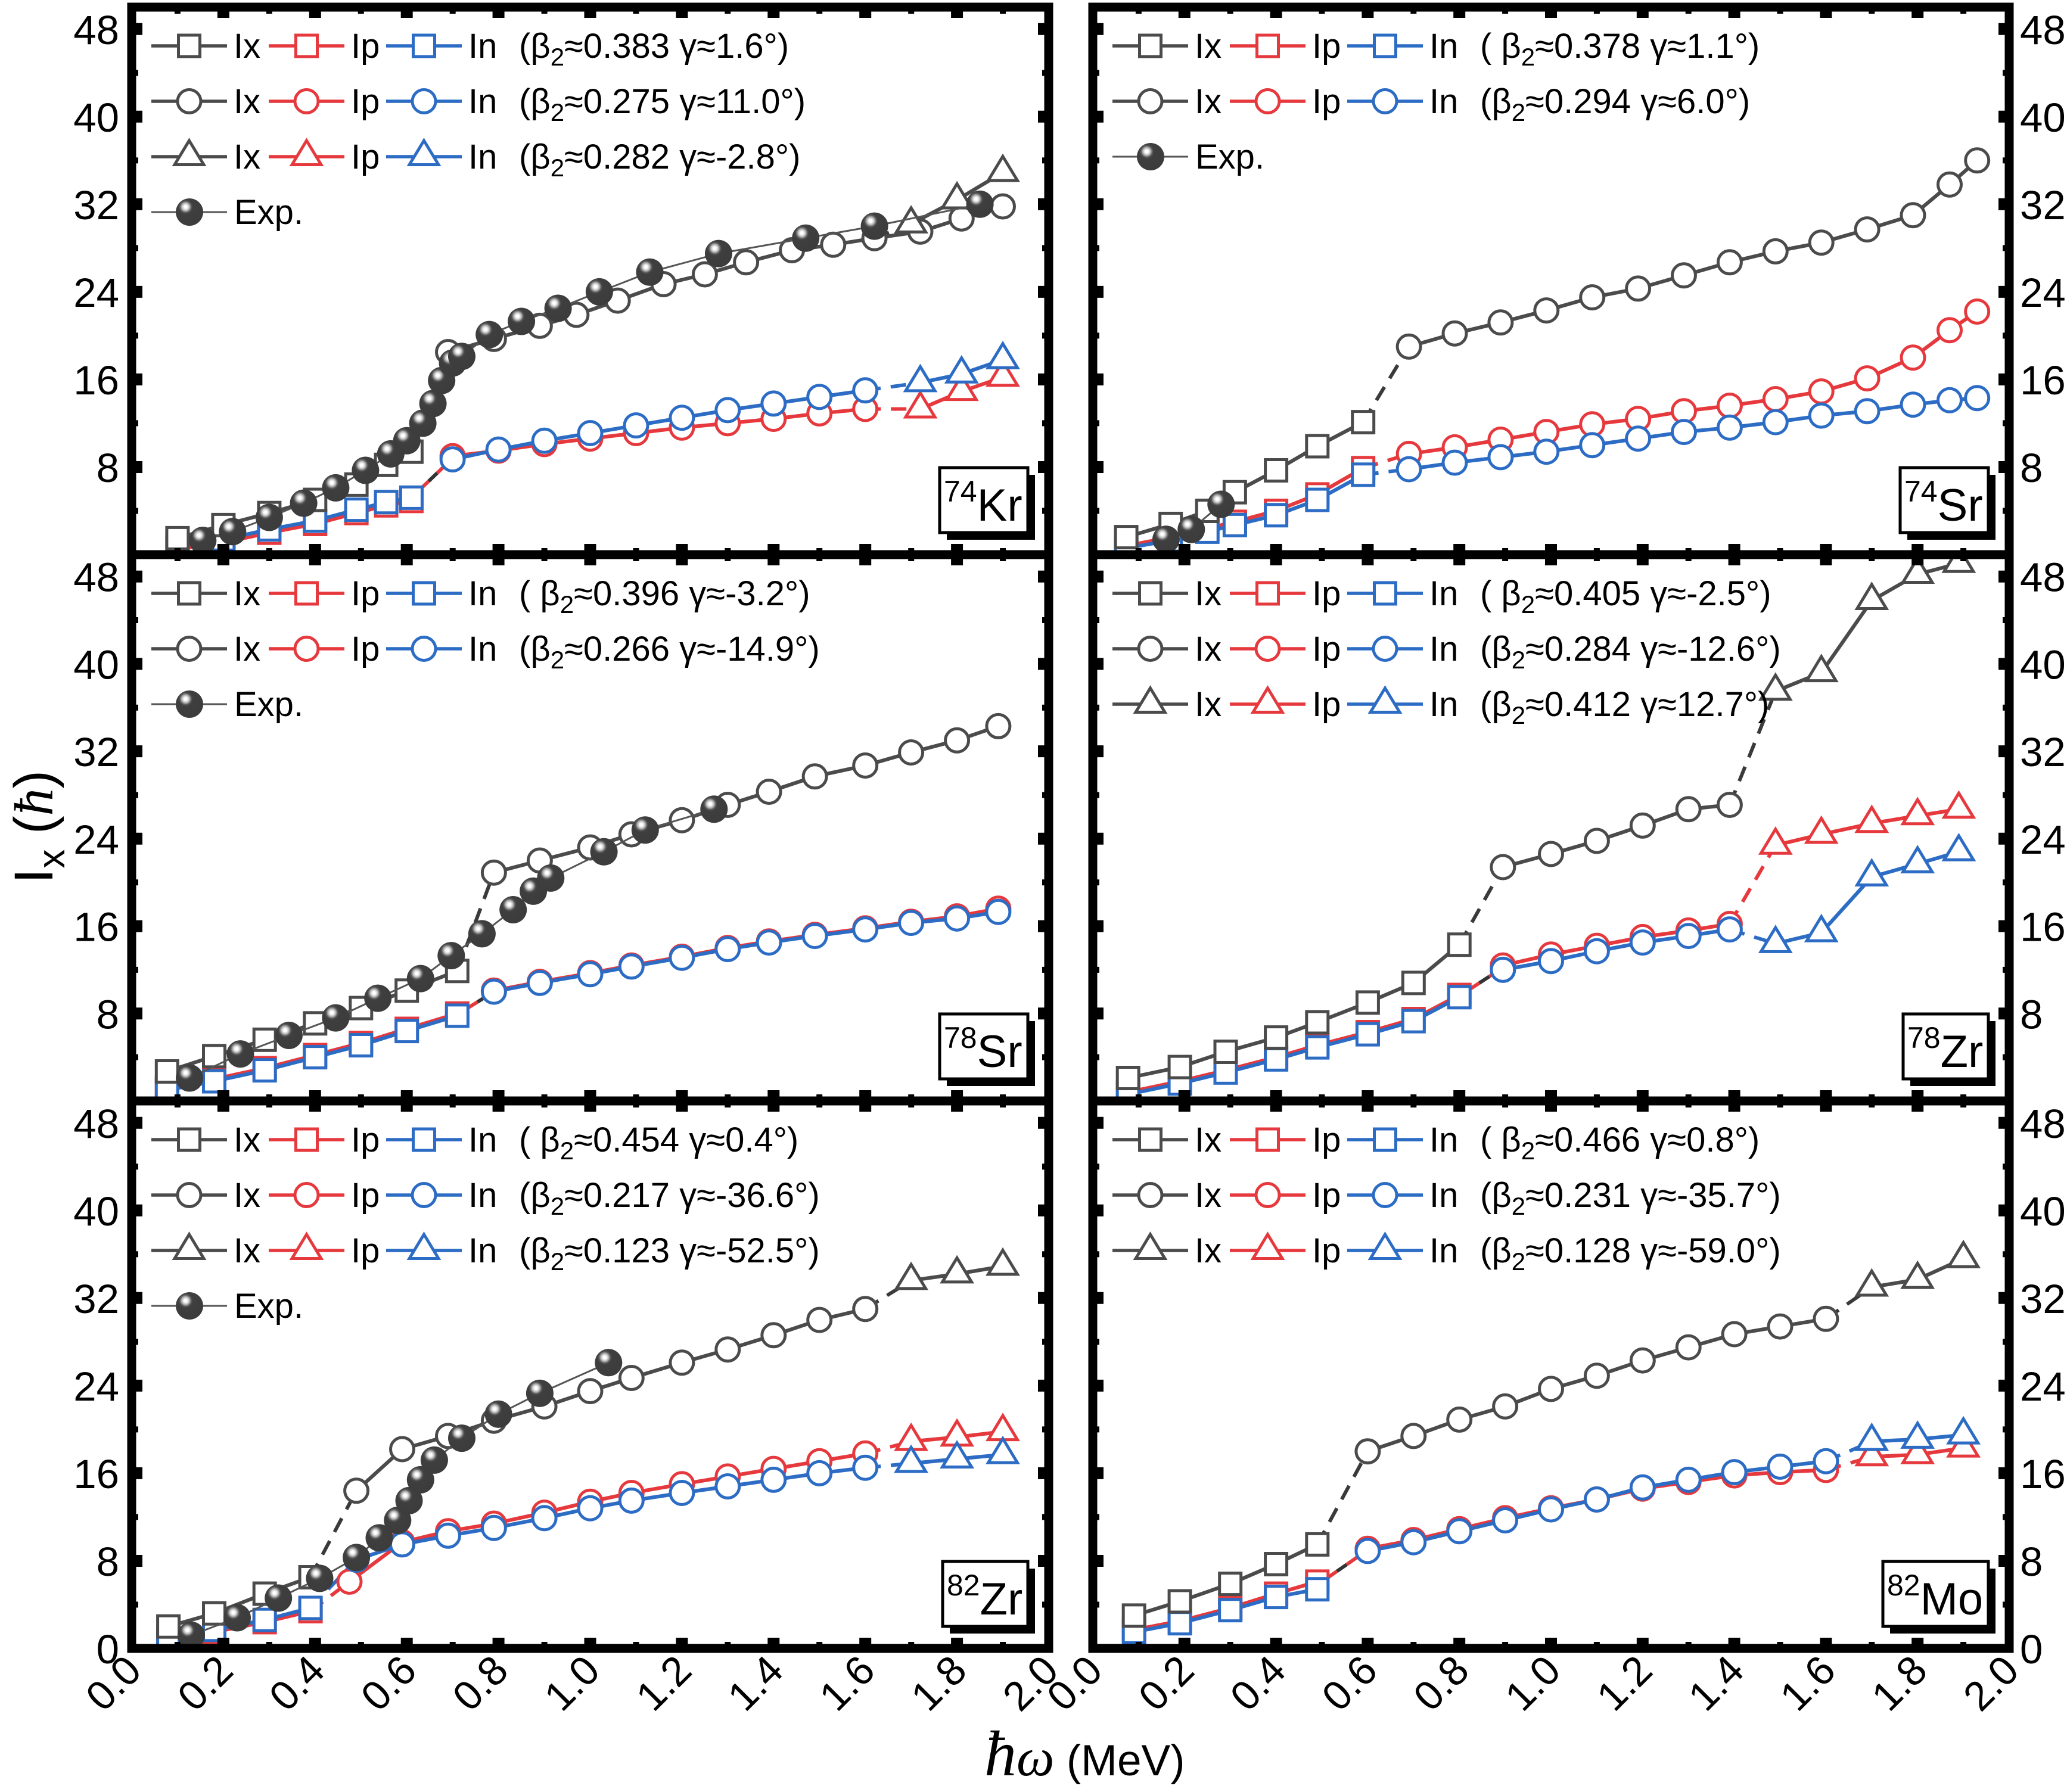 The width and height of the screenshot is (2067, 1792). I want to click on svg-text: ħω (MeV), so click(1085, 1754).